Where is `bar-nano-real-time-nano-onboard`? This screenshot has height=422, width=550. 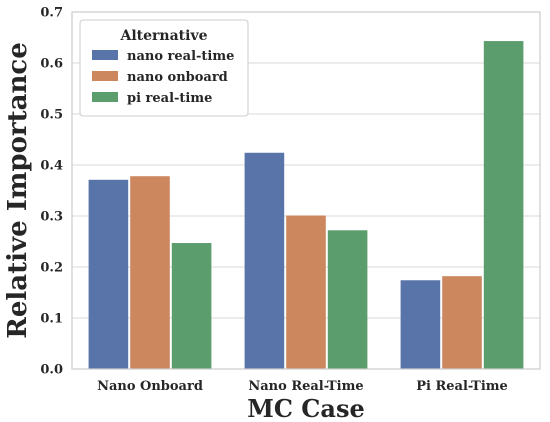 bar-nano-real-time-nano-onboard is located at coordinates (108, 274).